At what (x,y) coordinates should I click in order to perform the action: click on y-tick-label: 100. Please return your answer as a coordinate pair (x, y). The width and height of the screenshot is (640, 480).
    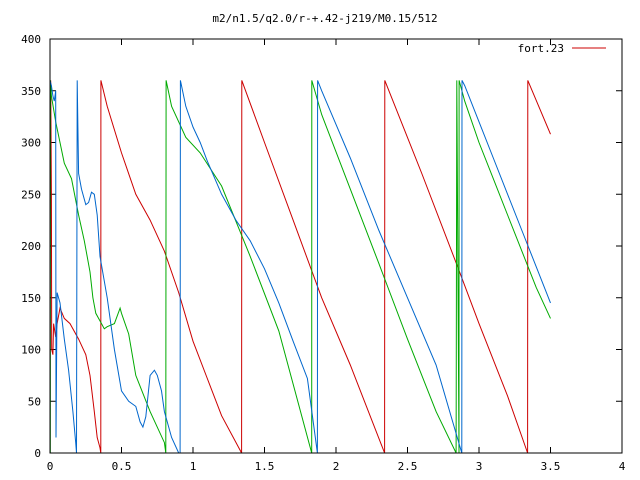
    Looking at the image, I should click on (31, 350).